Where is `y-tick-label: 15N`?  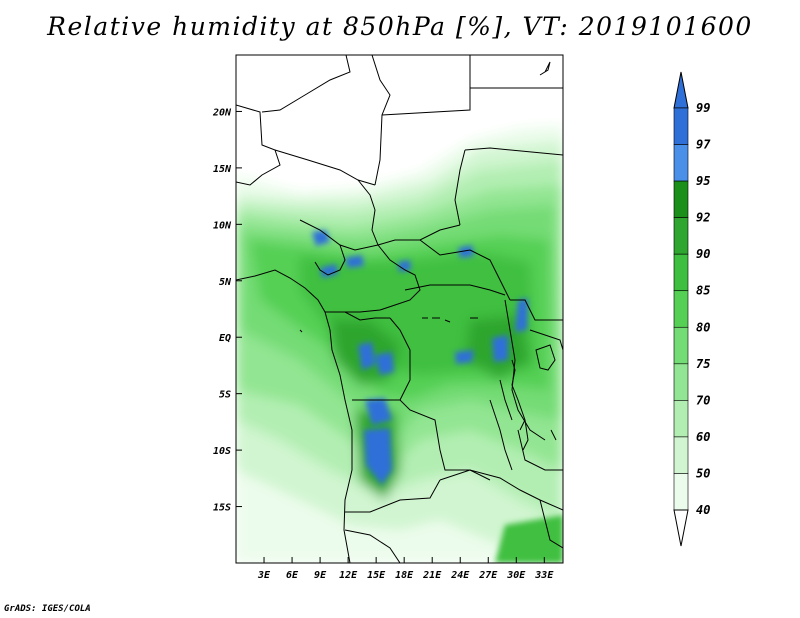 y-tick-label: 15N is located at coordinates (222, 169).